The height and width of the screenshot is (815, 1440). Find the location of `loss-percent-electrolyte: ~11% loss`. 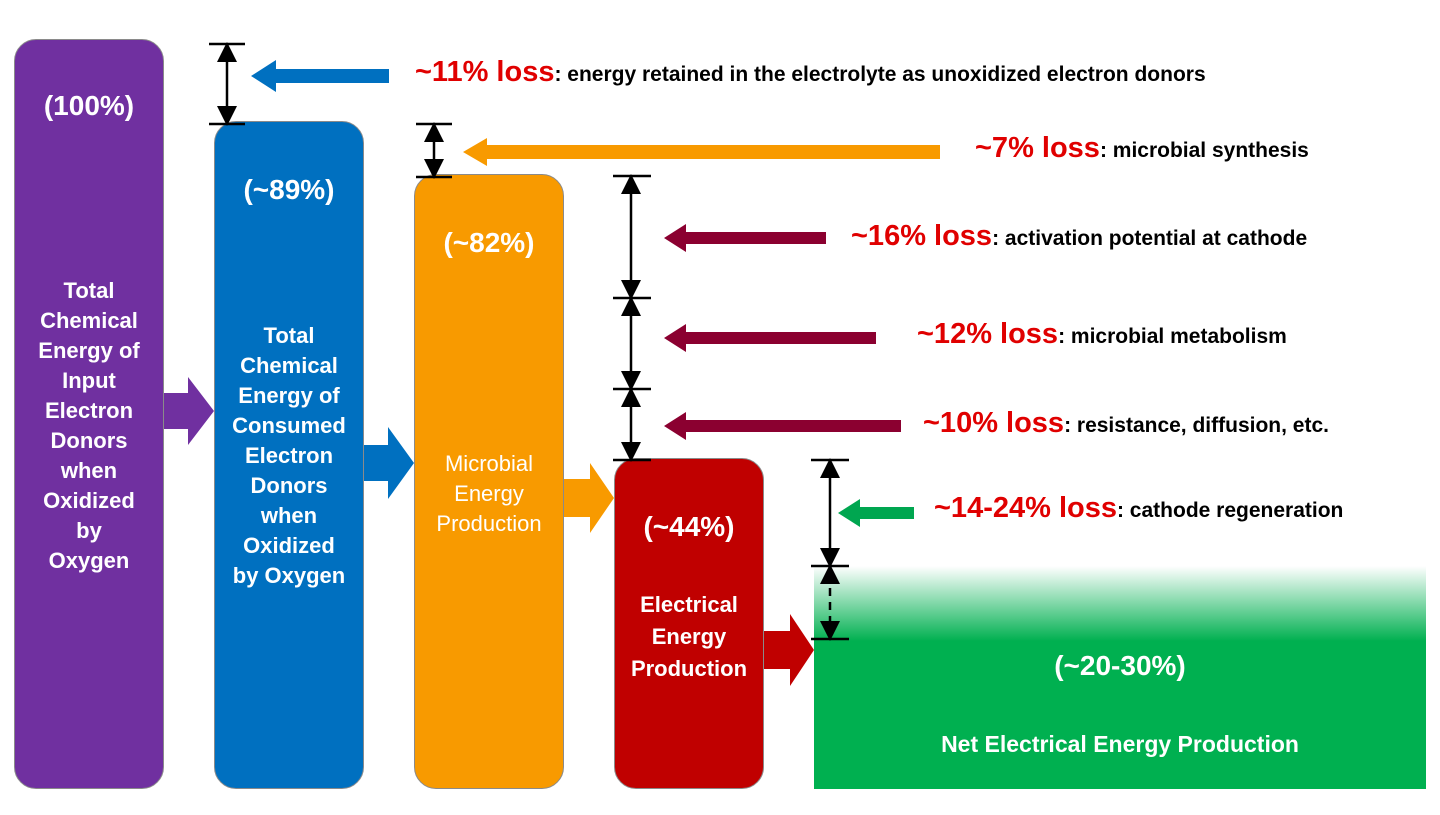

loss-percent-electrolyte: ~11% loss is located at coordinates (485, 72).